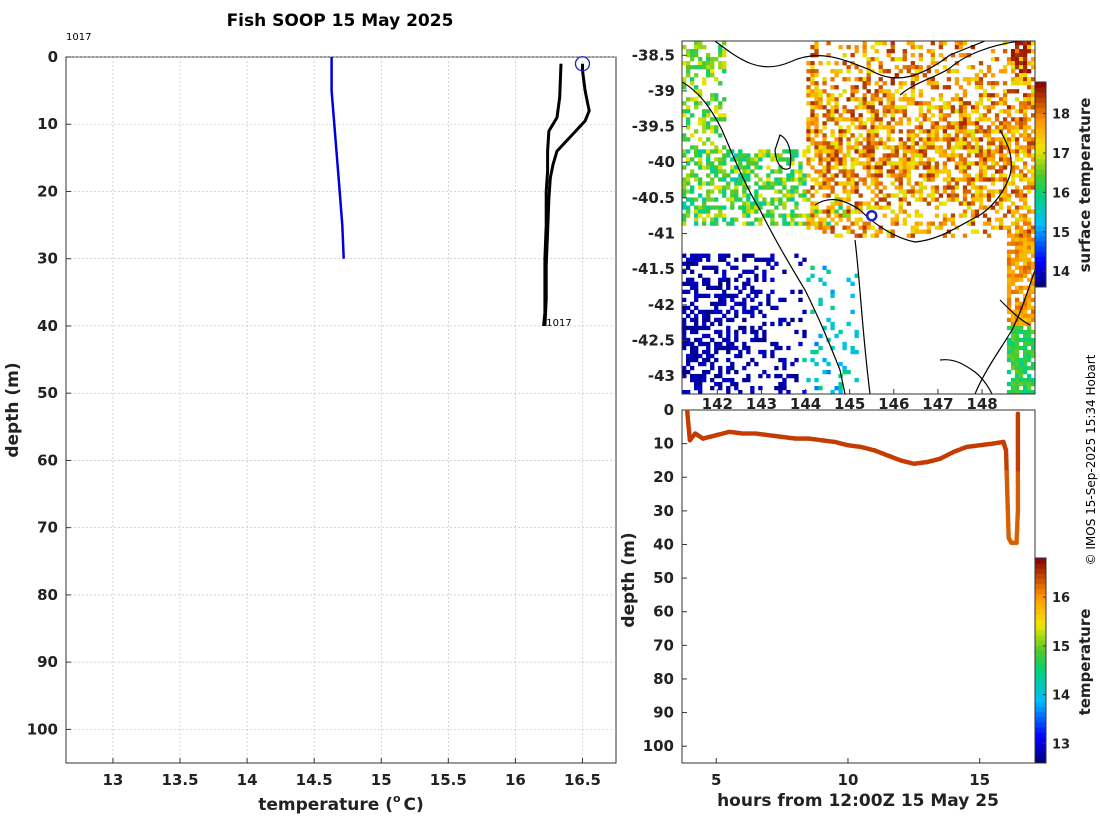  What do you see at coordinates (850, 401) in the screenshot?
I see `map-xticks: 142 143 144 145 146 147 148` at bounding box center [850, 401].